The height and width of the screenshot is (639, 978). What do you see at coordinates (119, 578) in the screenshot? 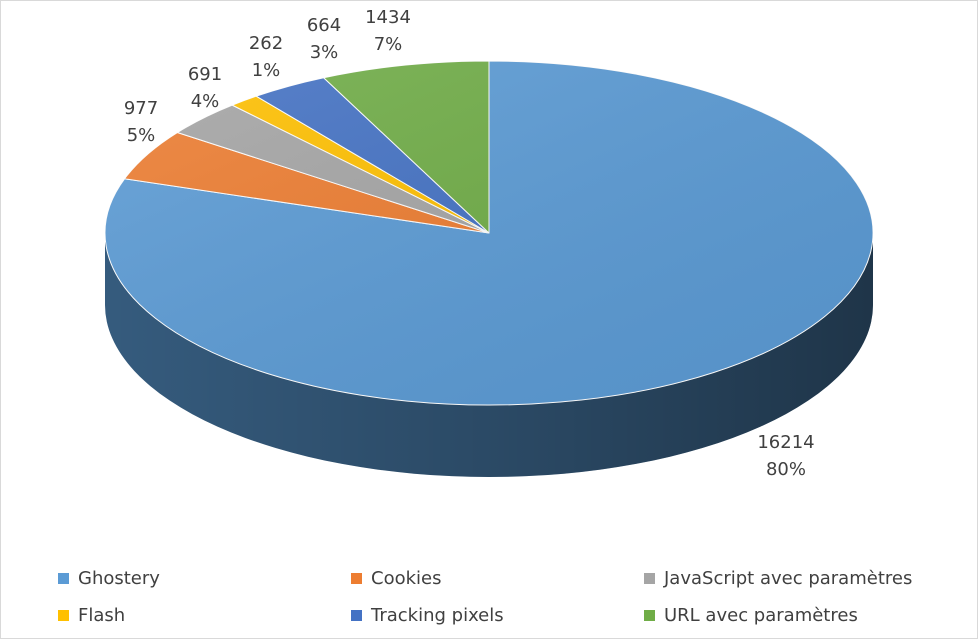
I see `legend-label-ghostery: Ghostery` at bounding box center [119, 578].